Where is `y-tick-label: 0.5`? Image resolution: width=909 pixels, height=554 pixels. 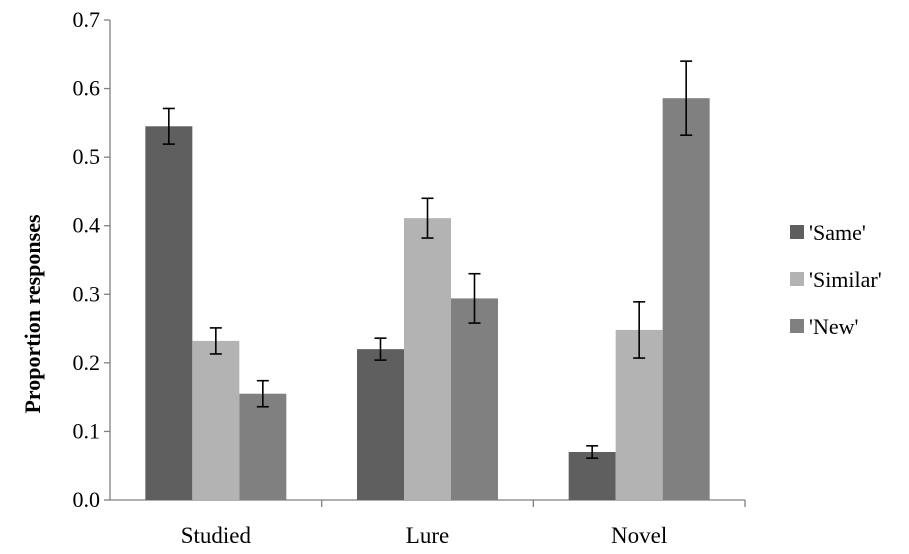
y-tick-label: 0.5 is located at coordinates (87, 156).